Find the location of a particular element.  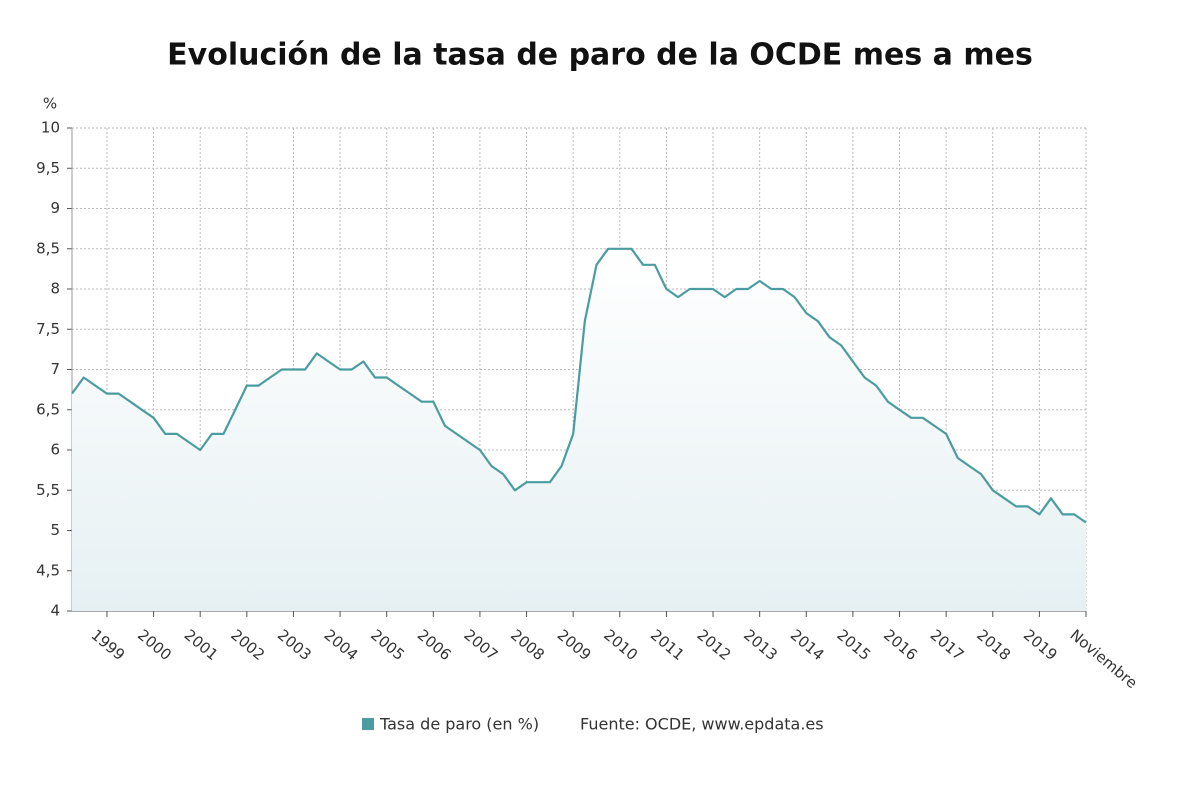

x-tick-label: 2002 is located at coordinates (247, 645).